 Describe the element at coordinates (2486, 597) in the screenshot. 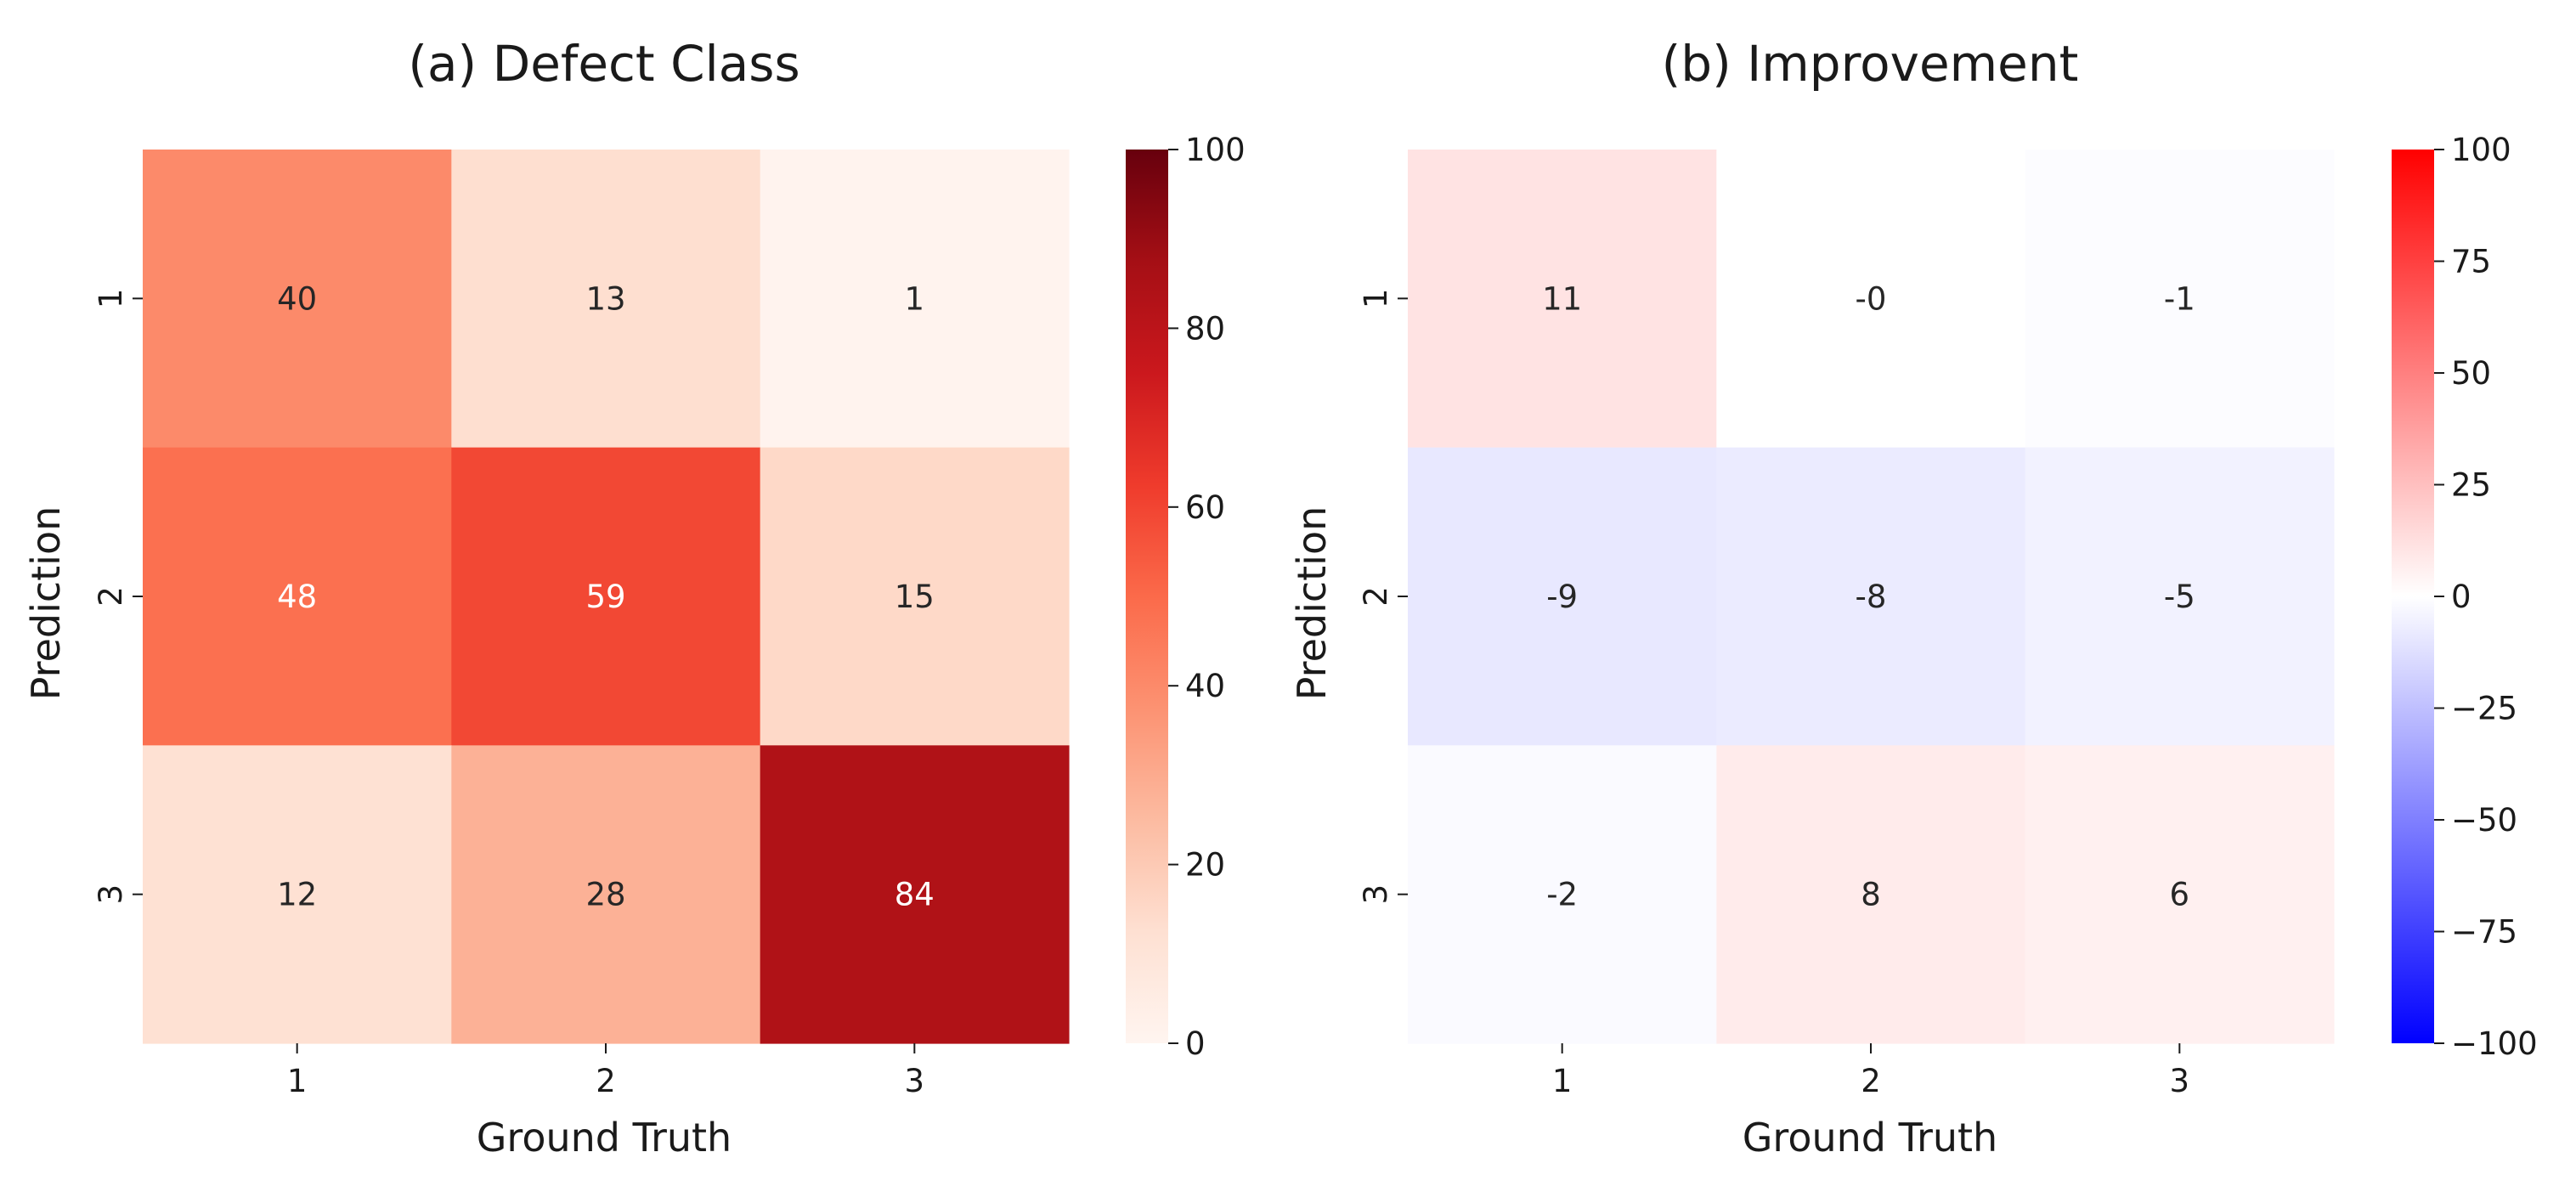

I see `colorbar-ticks: −100 −75 −50 −25 0 25 50 75 100` at that location.